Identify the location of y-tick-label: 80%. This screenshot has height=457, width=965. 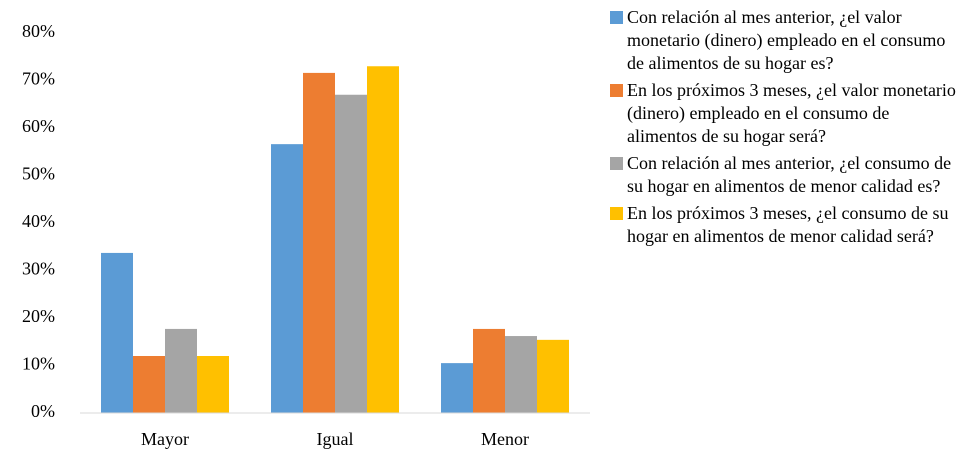
(38, 31).